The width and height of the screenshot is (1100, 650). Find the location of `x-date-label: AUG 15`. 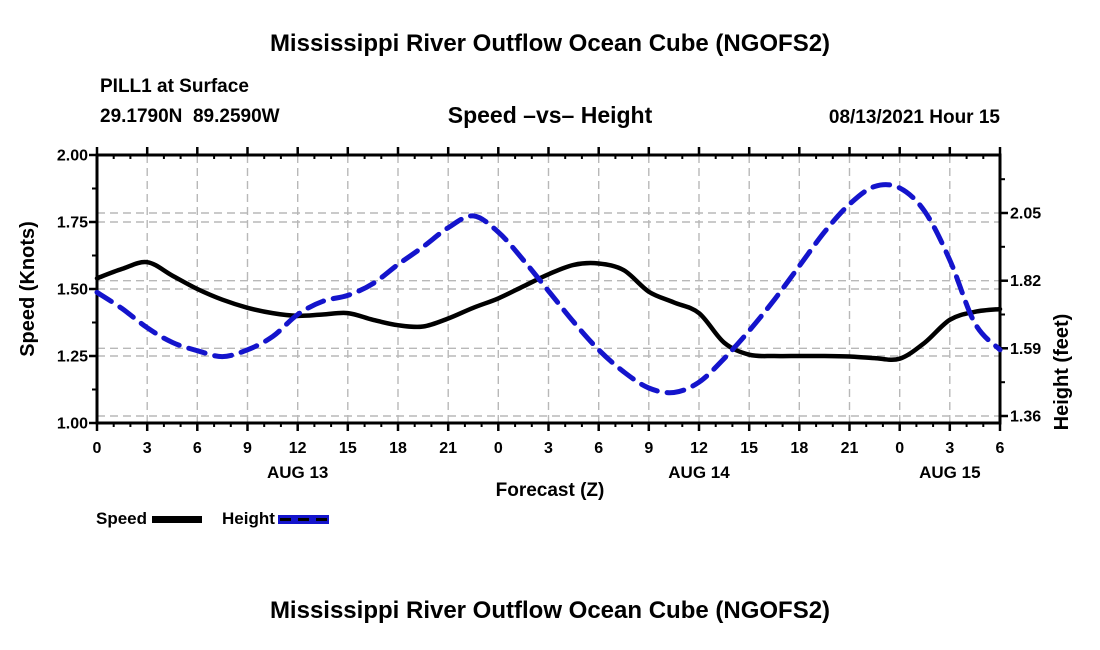

x-date-label: AUG 15 is located at coordinates (949, 472).